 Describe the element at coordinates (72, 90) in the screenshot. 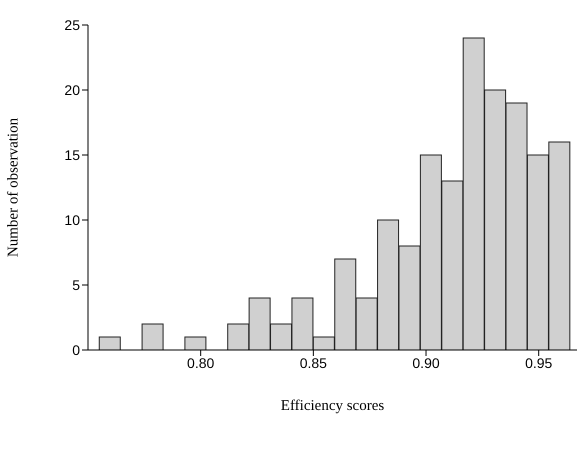

I see `y-tick-label: 20` at that location.